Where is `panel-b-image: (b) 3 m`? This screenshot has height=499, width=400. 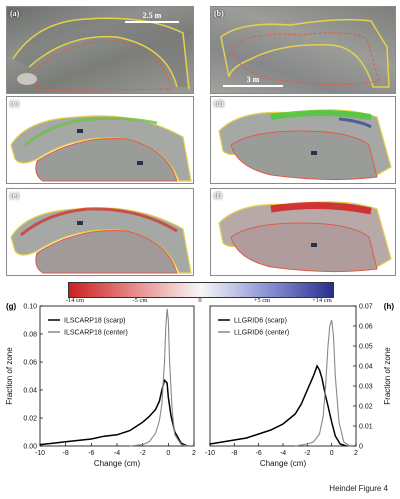 panel-b-image: (b) 3 m is located at coordinates (303, 50).